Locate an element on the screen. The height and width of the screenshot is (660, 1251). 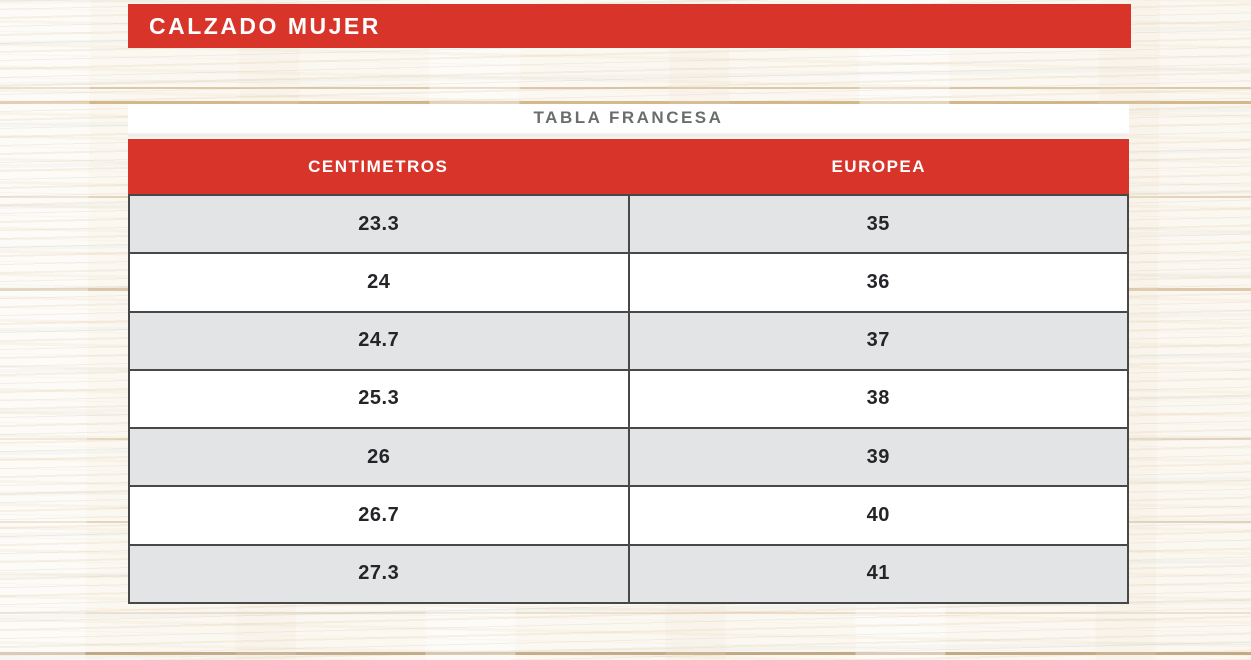
cm-cell: 27.3 is located at coordinates (380, 573).